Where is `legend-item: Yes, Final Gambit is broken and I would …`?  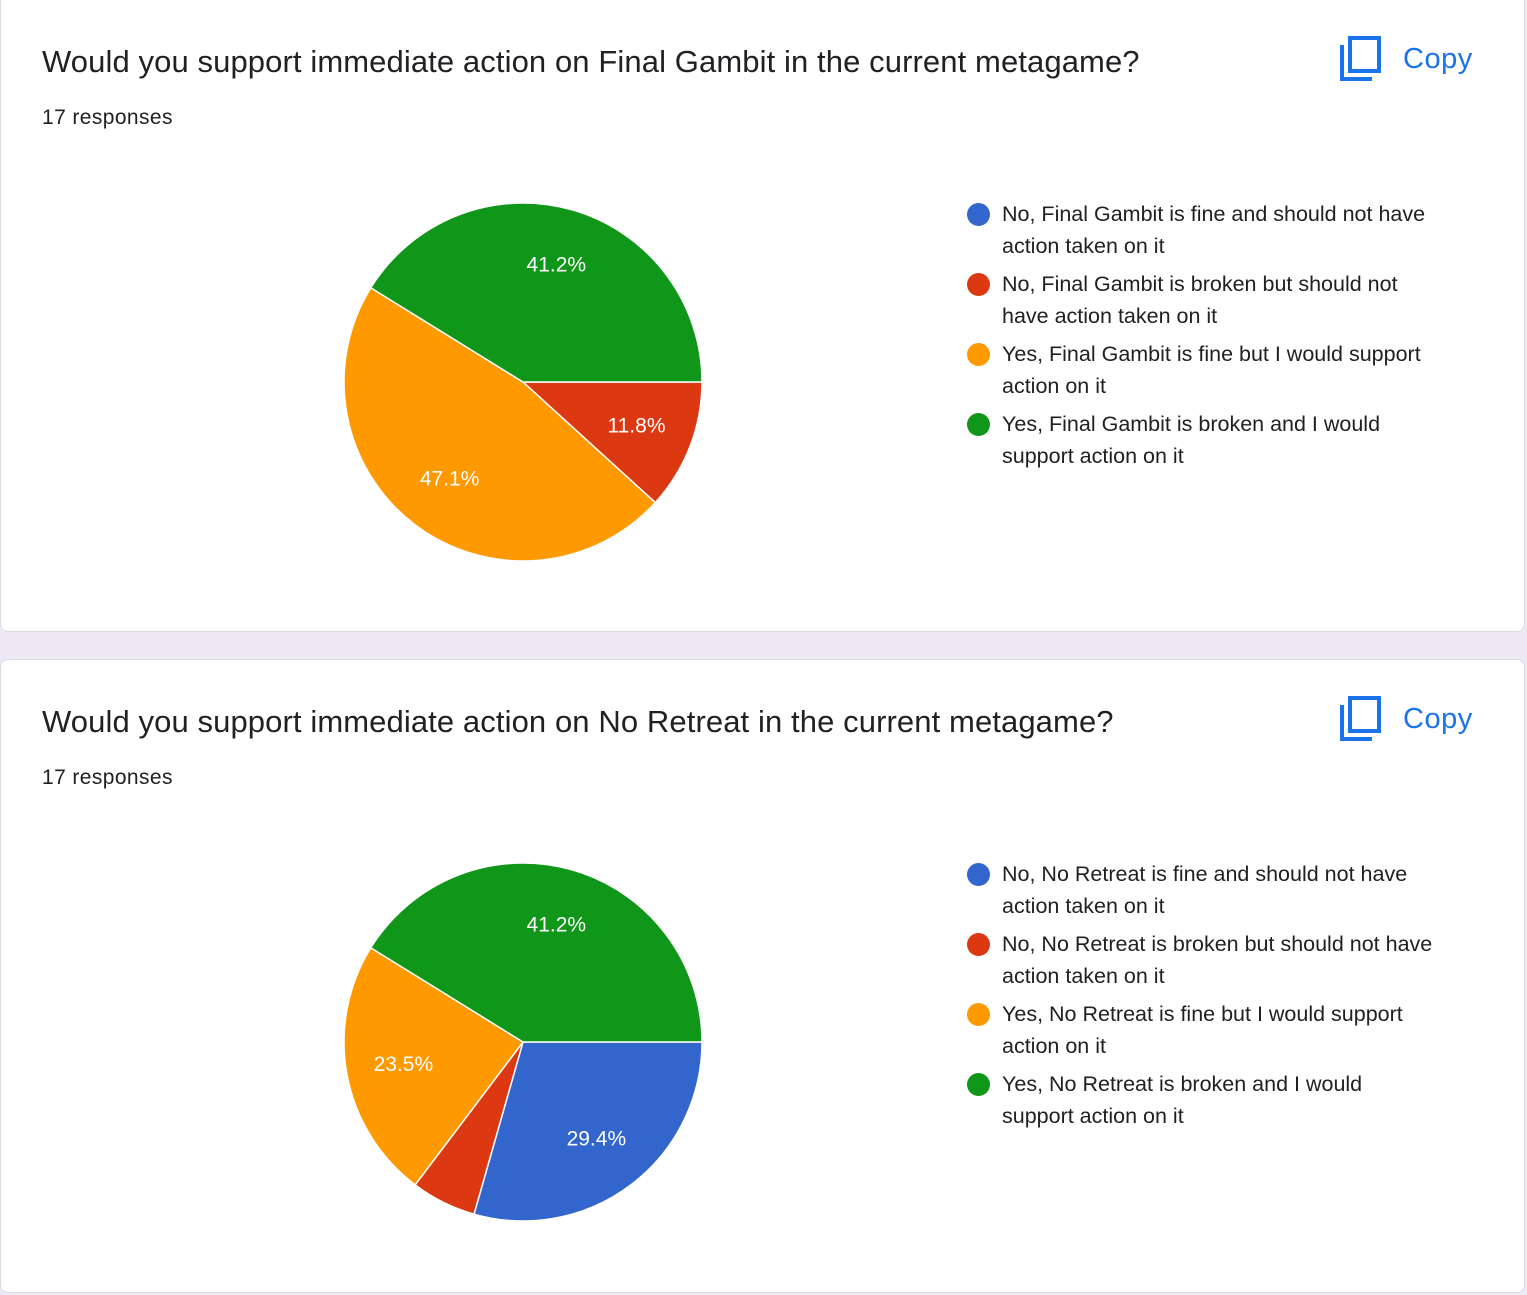
legend-item: Yes, Final Gambit is broken and I would … is located at coordinates (1202, 440).